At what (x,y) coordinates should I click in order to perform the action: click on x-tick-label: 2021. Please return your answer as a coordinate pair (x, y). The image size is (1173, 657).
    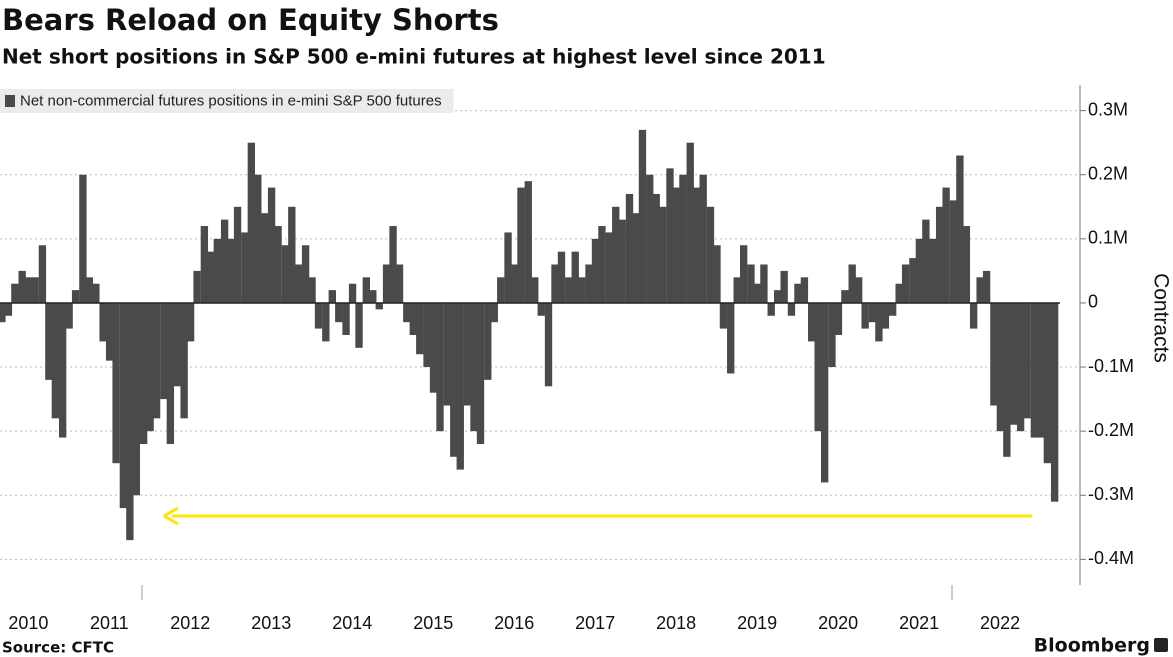
    Looking at the image, I should click on (919, 623).